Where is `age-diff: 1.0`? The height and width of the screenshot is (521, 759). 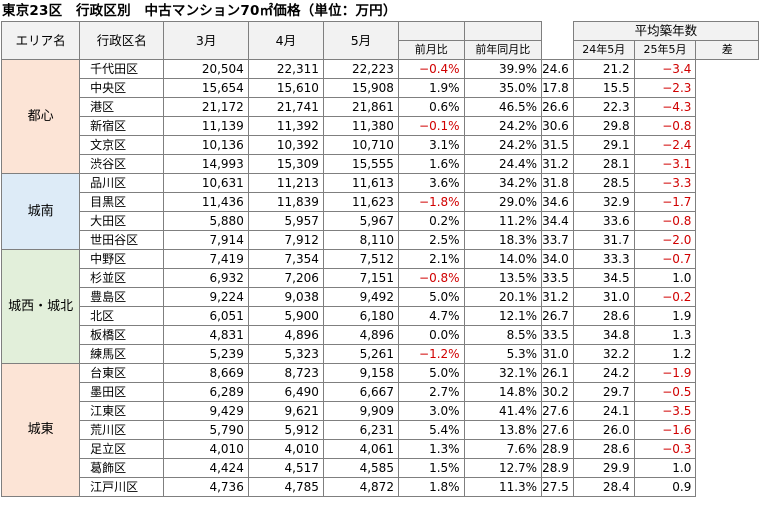 age-diff: 1.0 is located at coordinates (665, 278).